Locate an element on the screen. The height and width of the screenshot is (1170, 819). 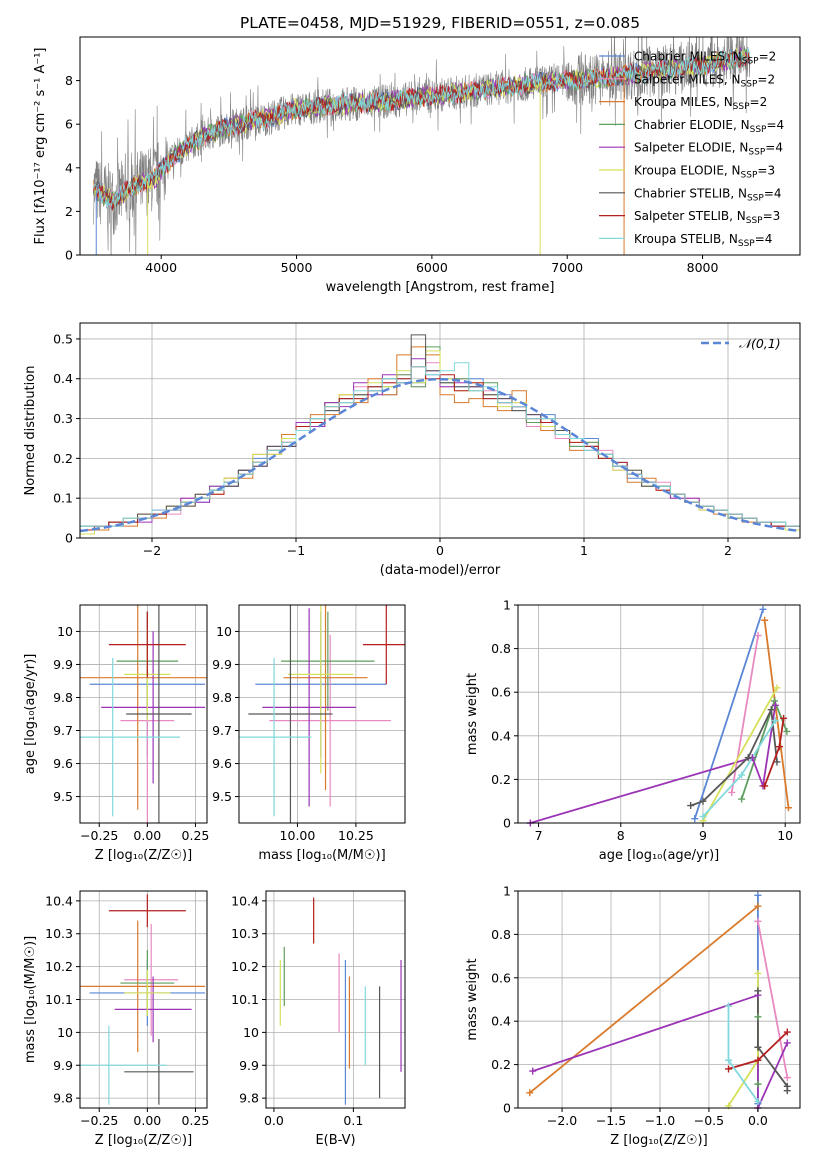
y-axis-label: mass [log₁₀(M/M☉)] is located at coordinates (30, 999).